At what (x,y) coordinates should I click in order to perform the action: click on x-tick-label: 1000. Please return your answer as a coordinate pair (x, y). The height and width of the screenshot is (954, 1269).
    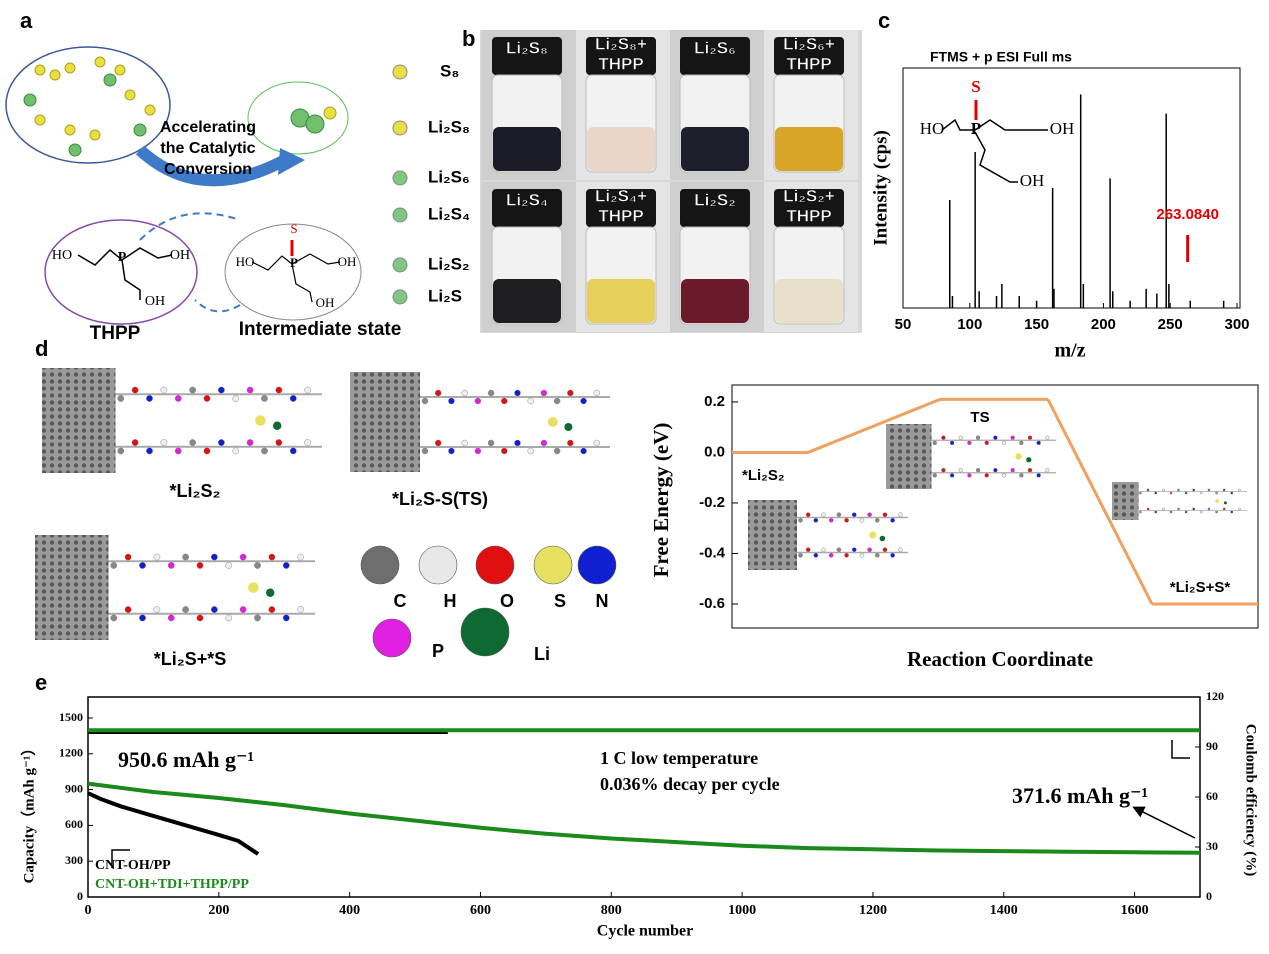
    Looking at the image, I should click on (742, 910).